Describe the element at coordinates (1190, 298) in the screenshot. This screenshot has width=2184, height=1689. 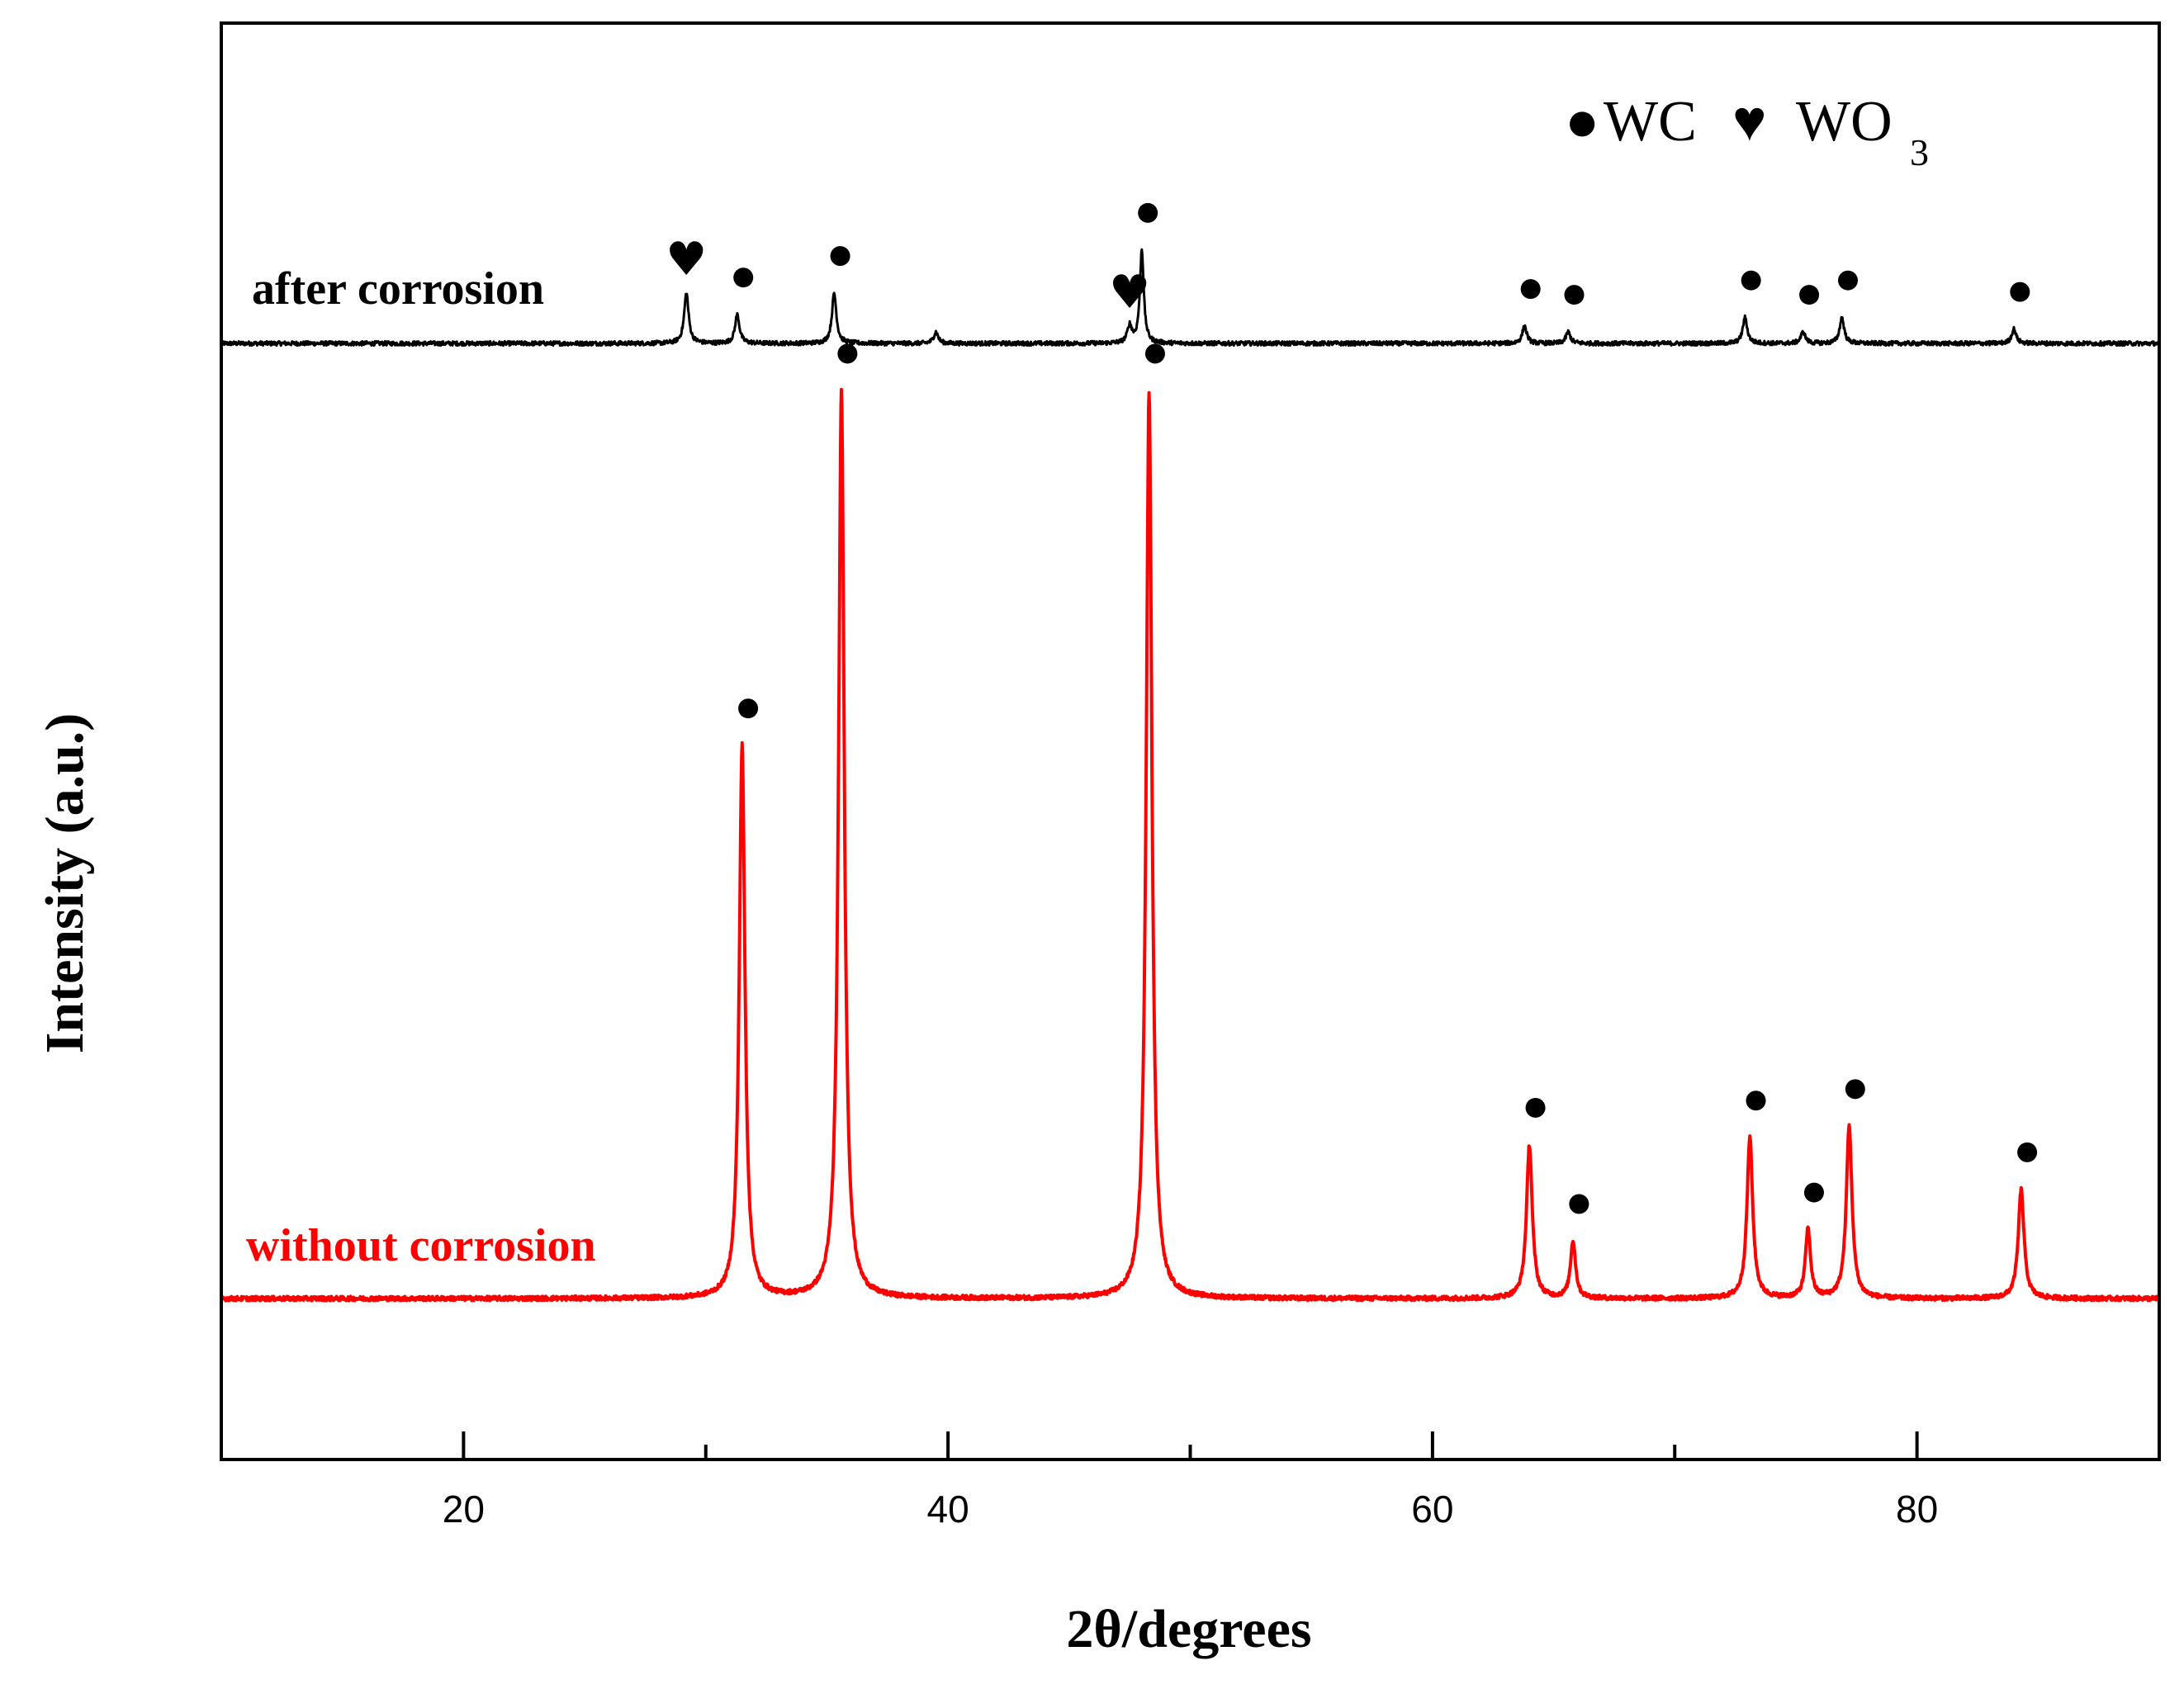
I see `series-line-after-corrosion` at that location.